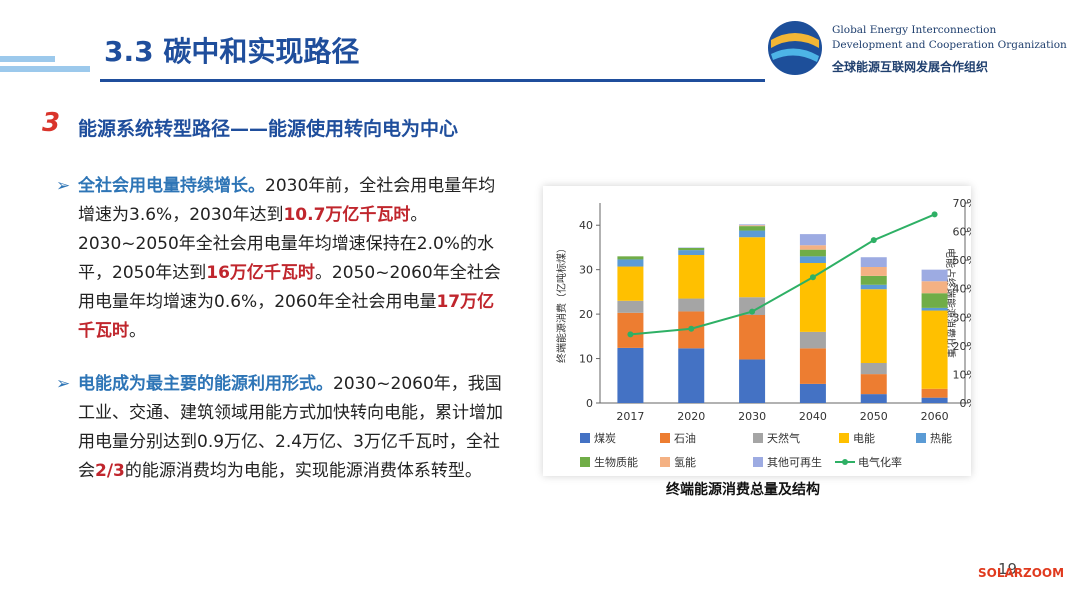 Image resolution: width=1080 pixels, height=608 pixels. I want to click on text: 的能源消费均为电能，实现能源消费体系转型。, so click(303, 471).